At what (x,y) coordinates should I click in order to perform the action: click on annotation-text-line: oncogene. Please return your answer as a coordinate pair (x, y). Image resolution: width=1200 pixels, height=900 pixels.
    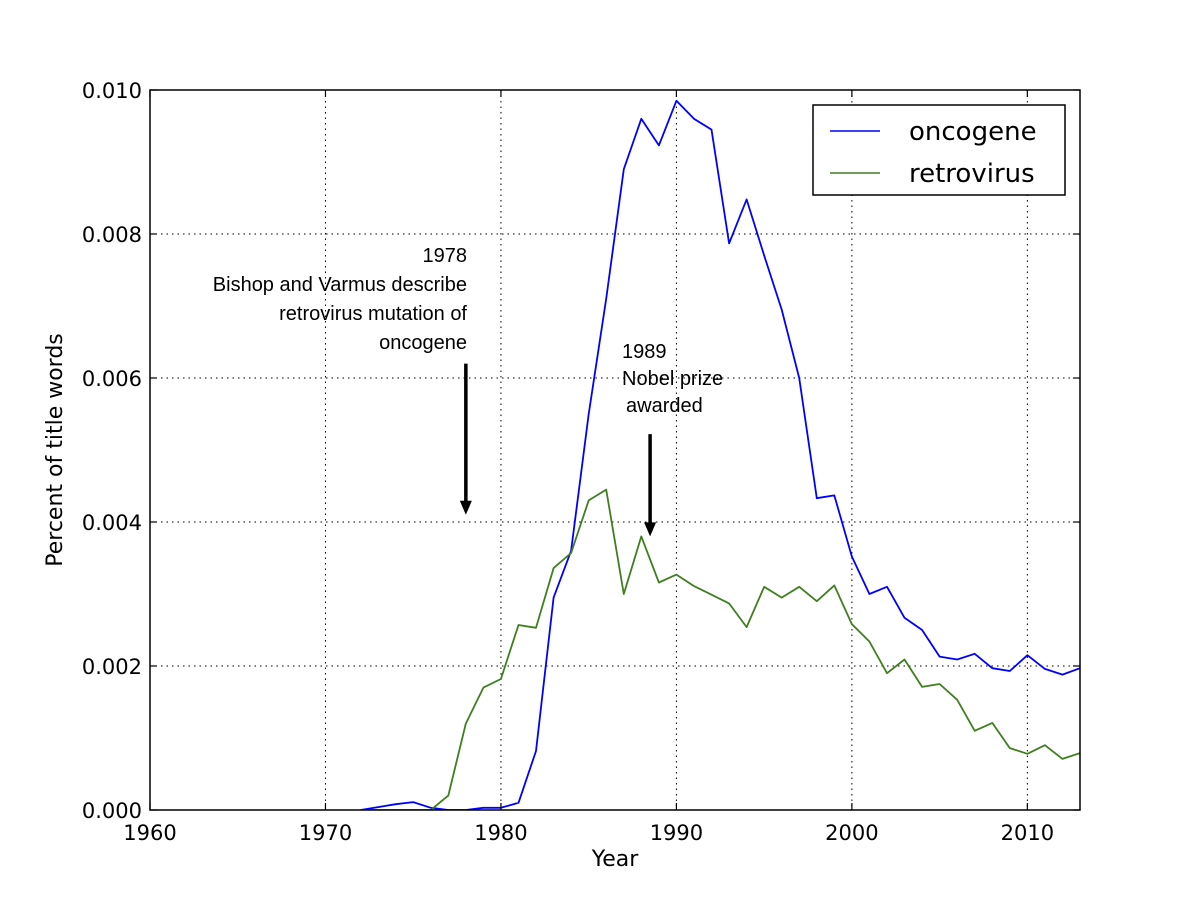
    Looking at the image, I should click on (423, 343).